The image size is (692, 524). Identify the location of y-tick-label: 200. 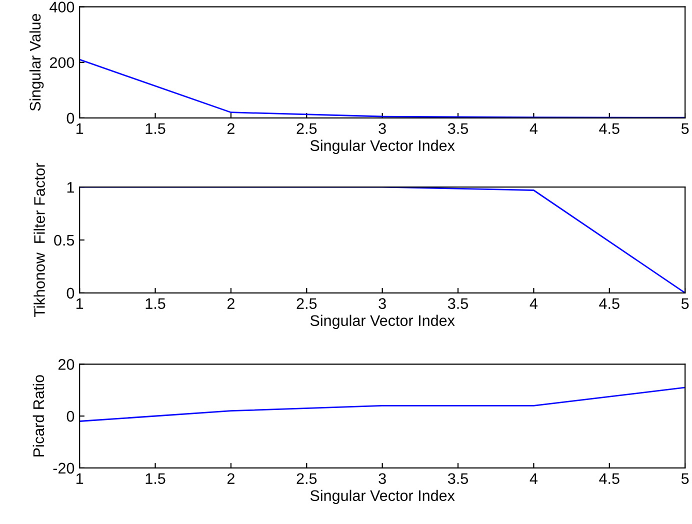
(62, 62).